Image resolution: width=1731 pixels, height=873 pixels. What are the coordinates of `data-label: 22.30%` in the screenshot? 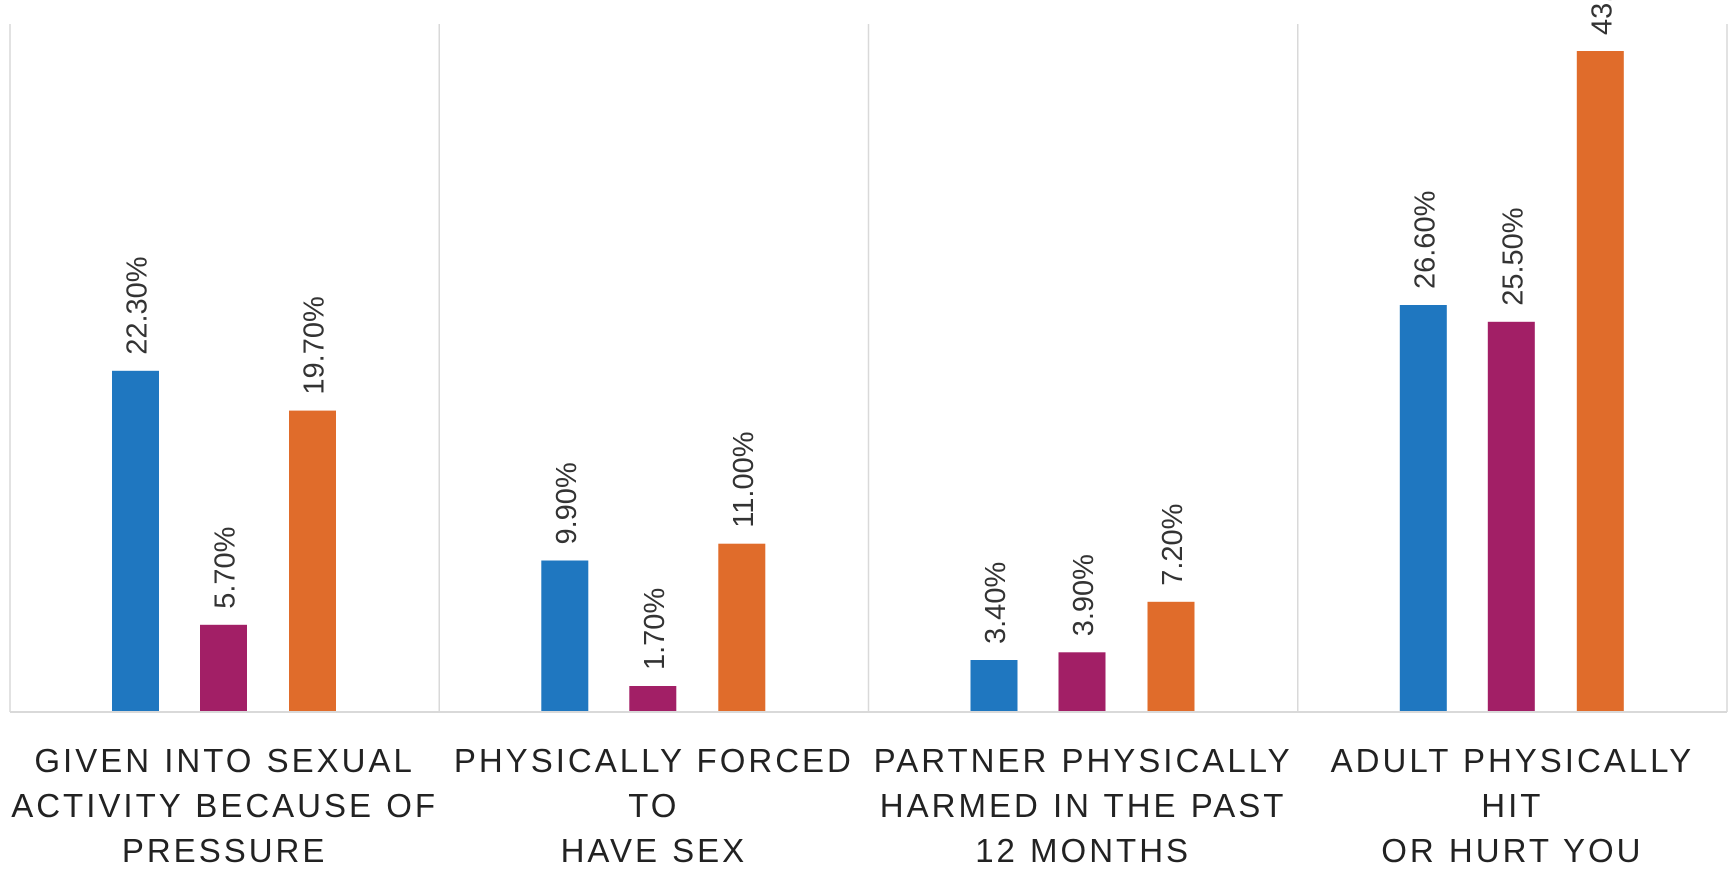 It's located at (138, 305).